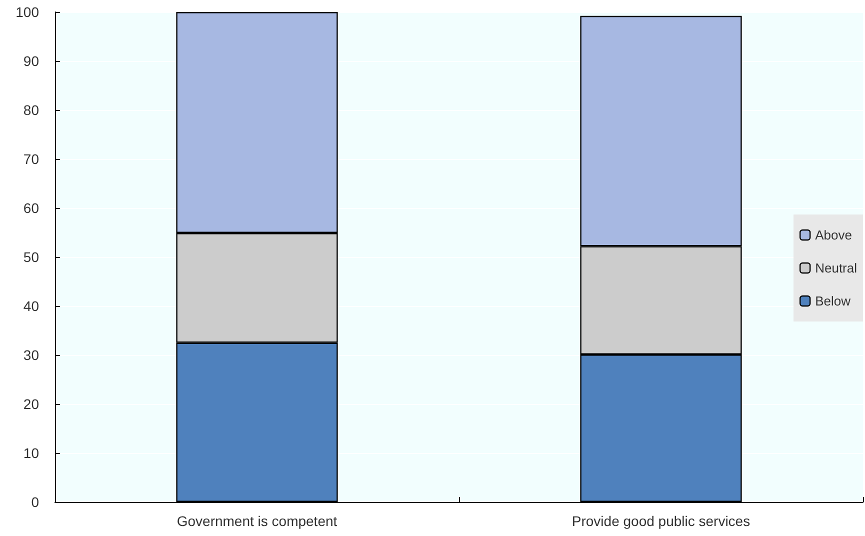 The image size is (865, 536). I want to click on y-tick-label: 20, so click(31, 404).